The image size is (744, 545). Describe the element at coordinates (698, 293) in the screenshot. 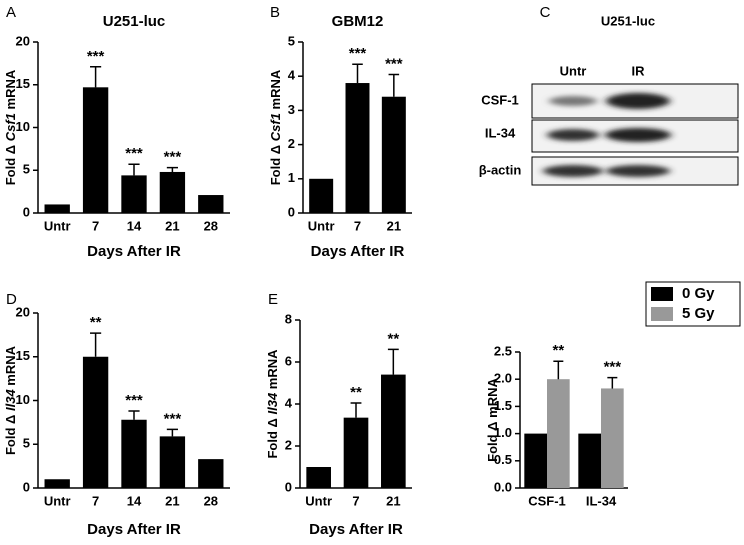

I see `legend-label: 0 Gy` at that location.